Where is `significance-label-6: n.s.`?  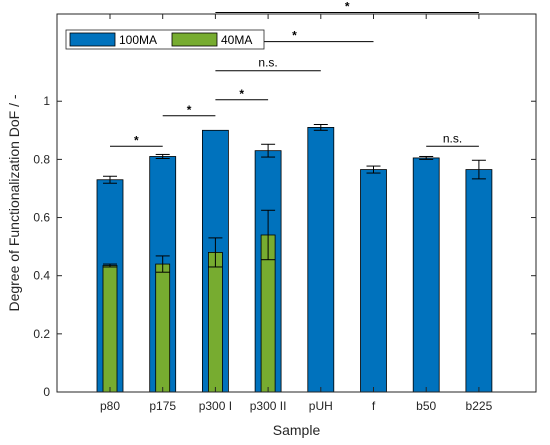
significance-label-6: n.s. is located at coordinates (452, 138).